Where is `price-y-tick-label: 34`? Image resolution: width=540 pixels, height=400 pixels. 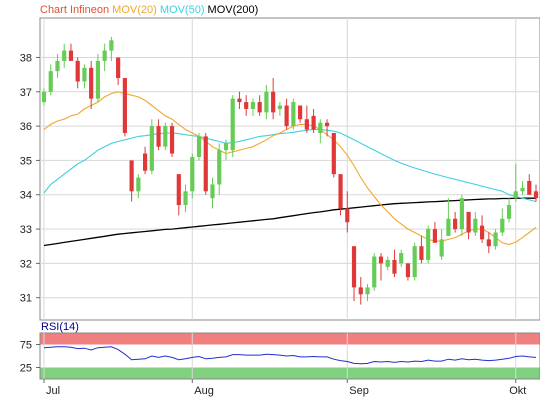
price-y-tick-label: 34 is located at coordinates (26, 196).